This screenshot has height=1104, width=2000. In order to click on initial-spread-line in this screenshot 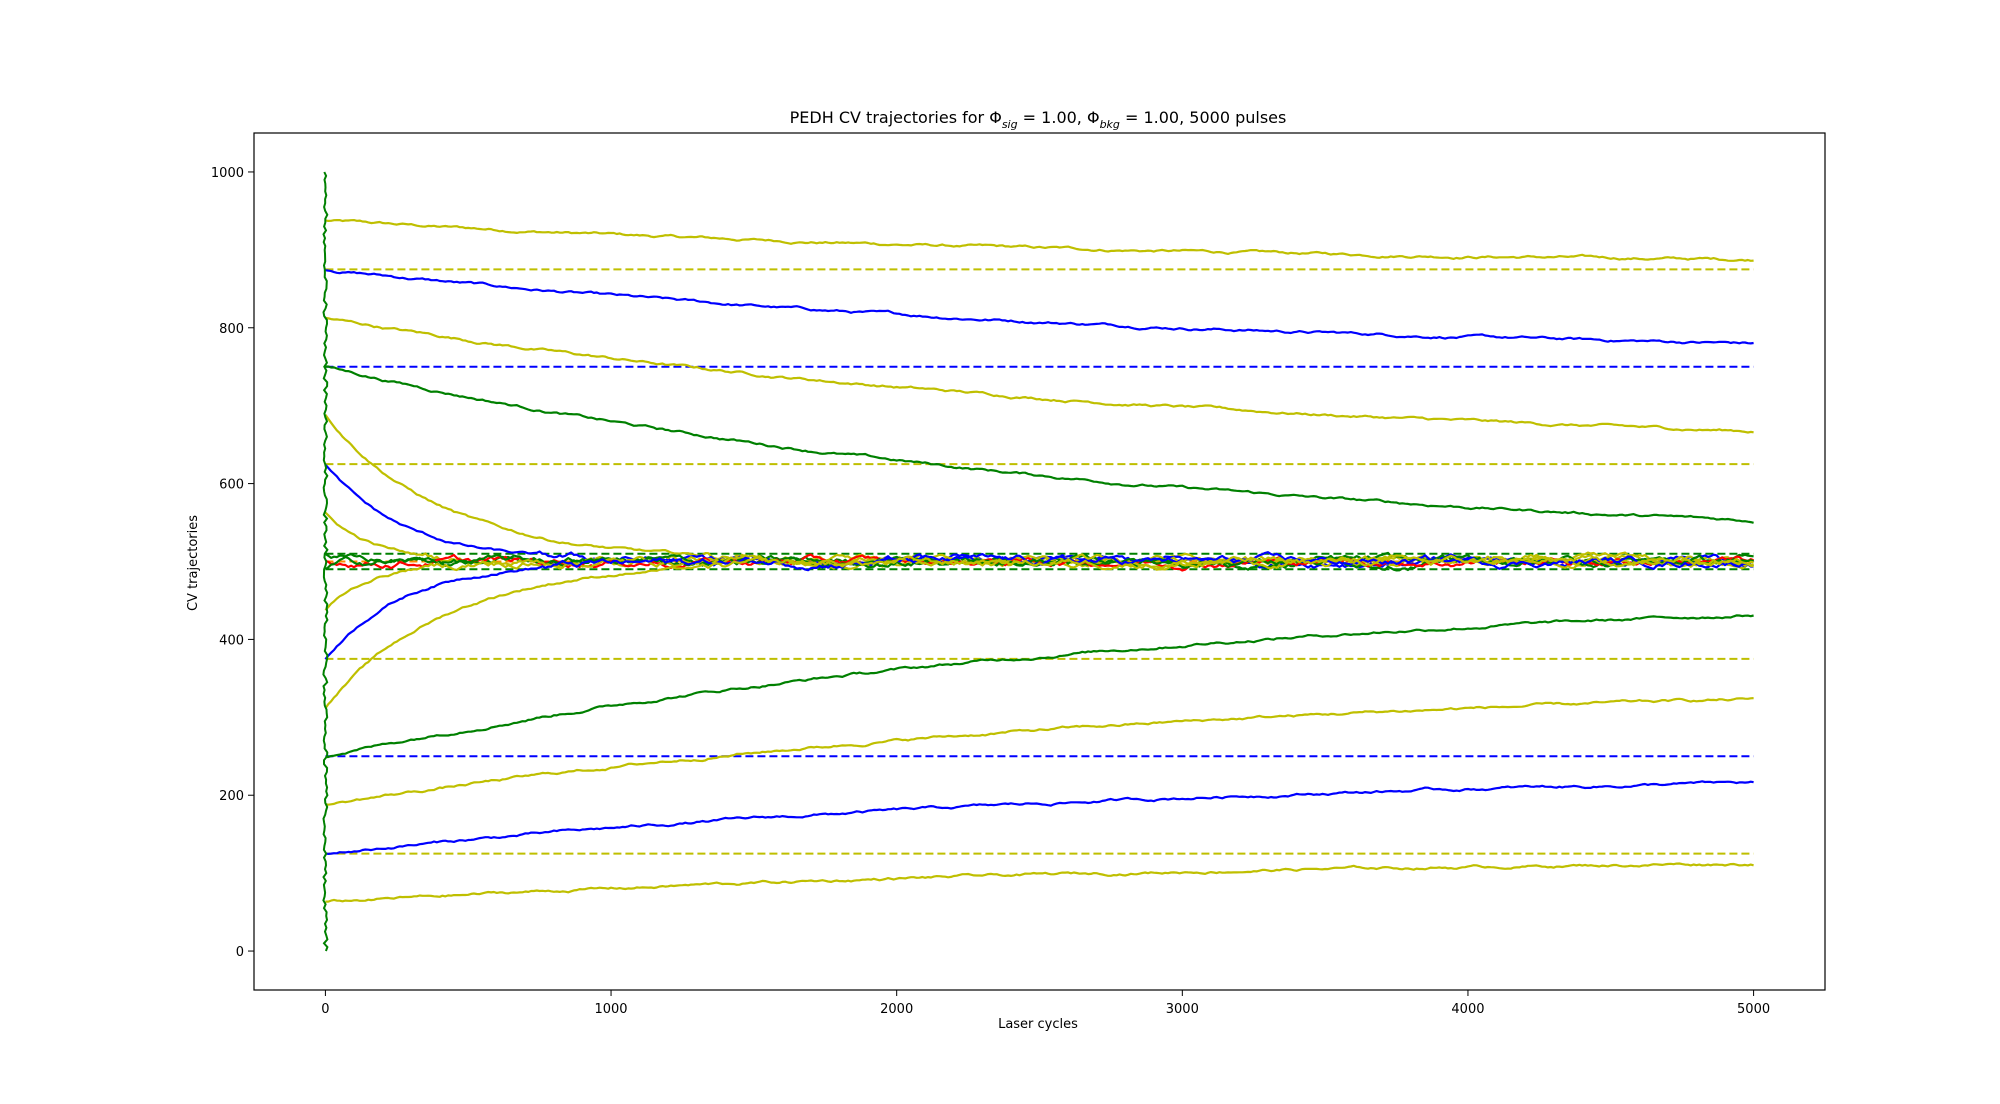, I will do `click(325, 561)`.